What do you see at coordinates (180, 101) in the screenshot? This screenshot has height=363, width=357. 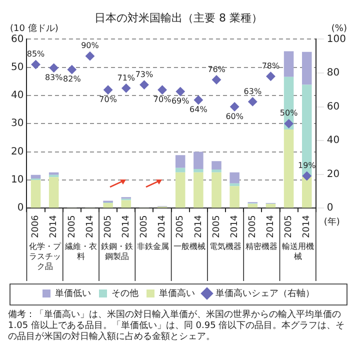 I see `data-label: 69%` at bounding box center [180, 101].